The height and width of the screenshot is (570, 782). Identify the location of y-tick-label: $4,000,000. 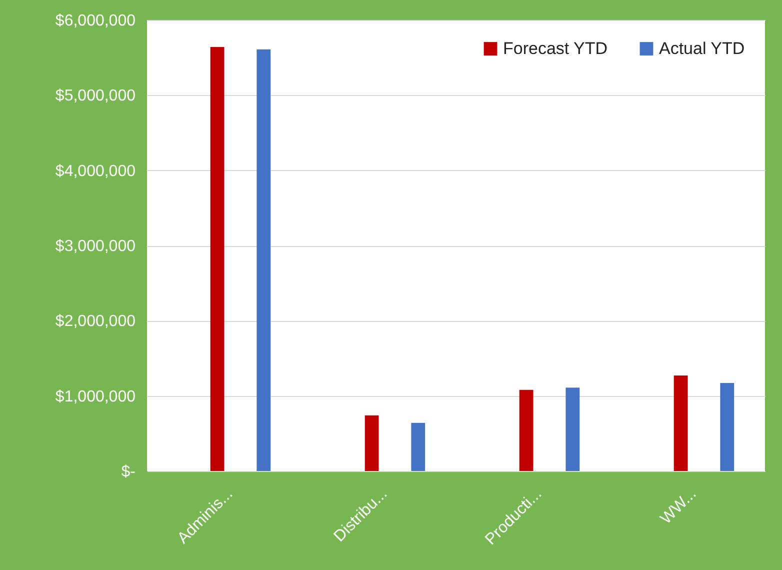
(95, 171).